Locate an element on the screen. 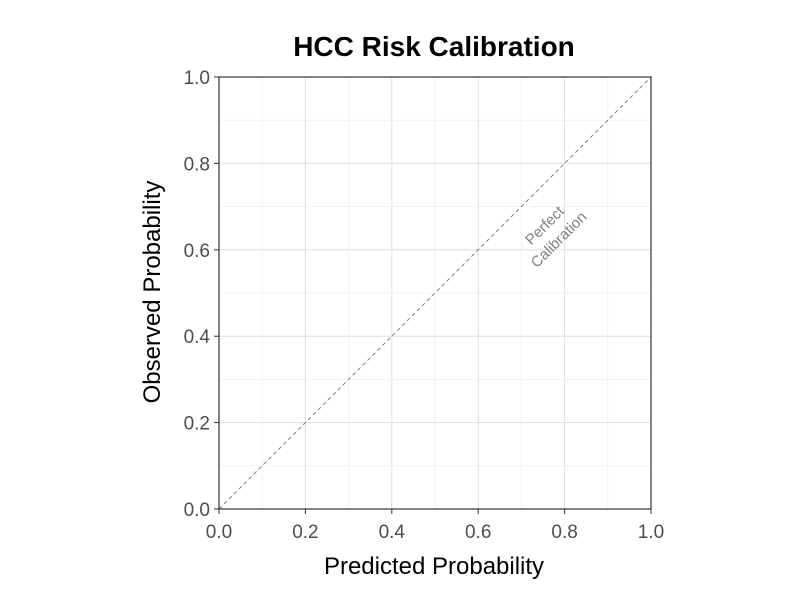  chart-title: HCC Risk Calibration is located at coordinates (434, 46).